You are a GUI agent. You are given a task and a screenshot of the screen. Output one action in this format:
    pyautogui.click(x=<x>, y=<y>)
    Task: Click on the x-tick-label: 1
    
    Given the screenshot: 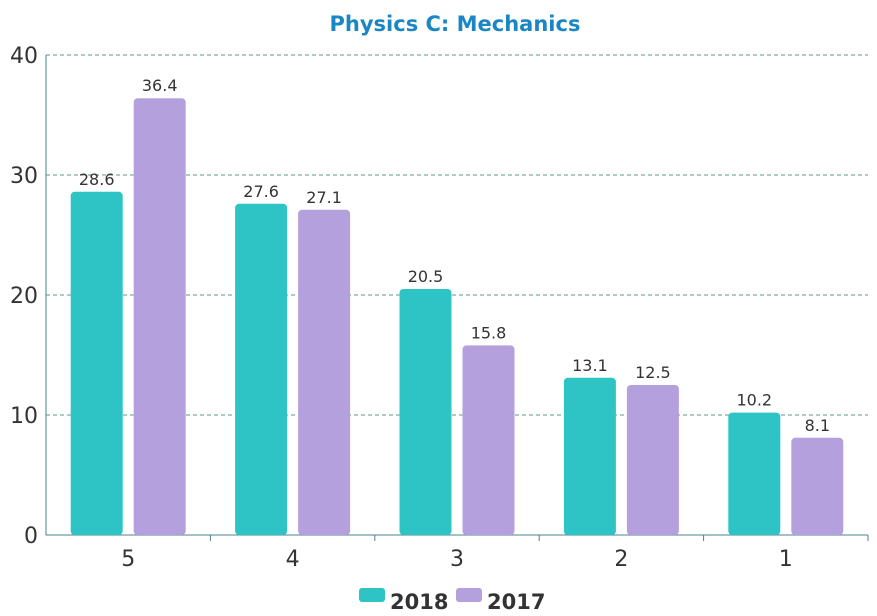 What is the action you would take?
    pyautogui.click(x=786, y=559)
    